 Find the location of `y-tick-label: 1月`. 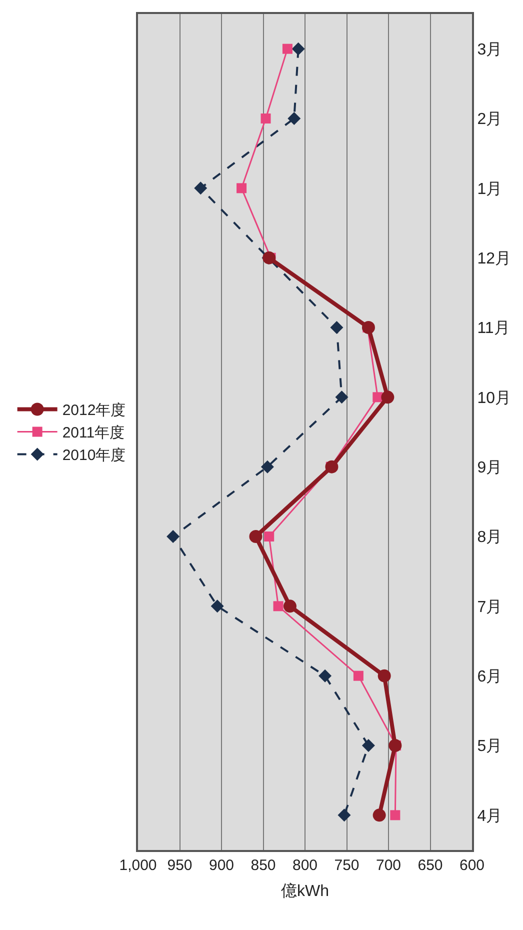

y-tick-label: 1月 is located at coordinates (489, 189).